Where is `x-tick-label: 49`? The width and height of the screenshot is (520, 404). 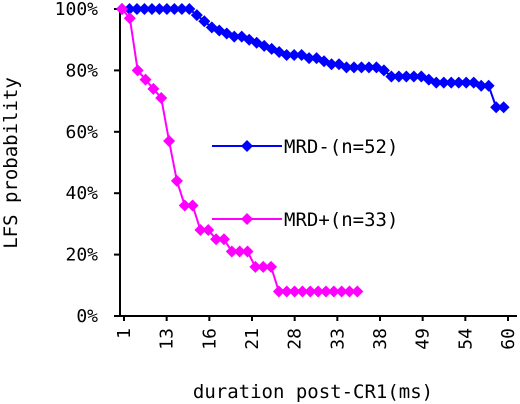 x-tick-label: 49 is located at coordinates (423, 339).